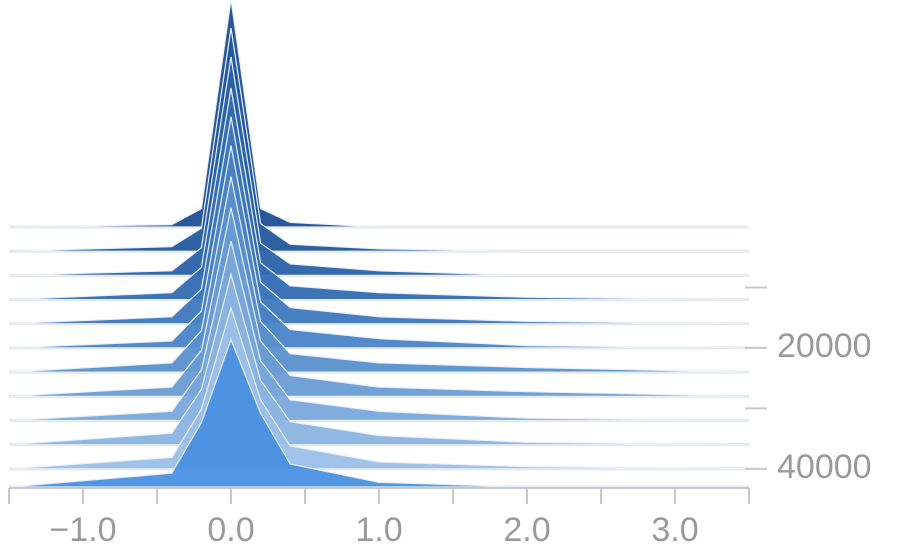  I want to click on x-tick-label: 3.0, so click(674, 530).